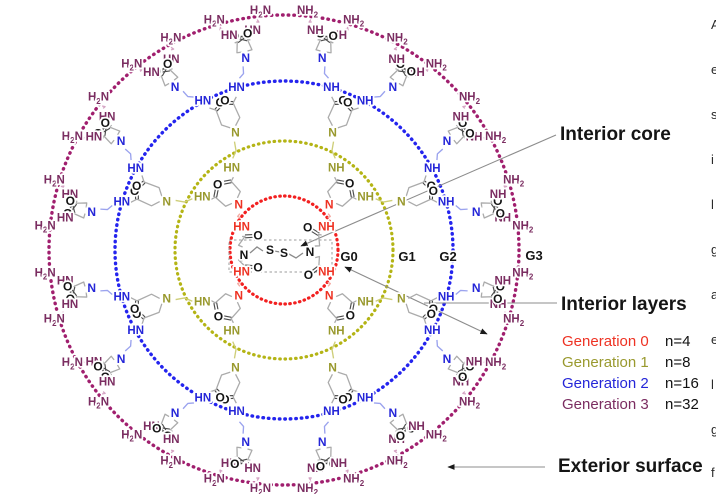  I want to click on ring-label-G0: G0, so click(348, 256).